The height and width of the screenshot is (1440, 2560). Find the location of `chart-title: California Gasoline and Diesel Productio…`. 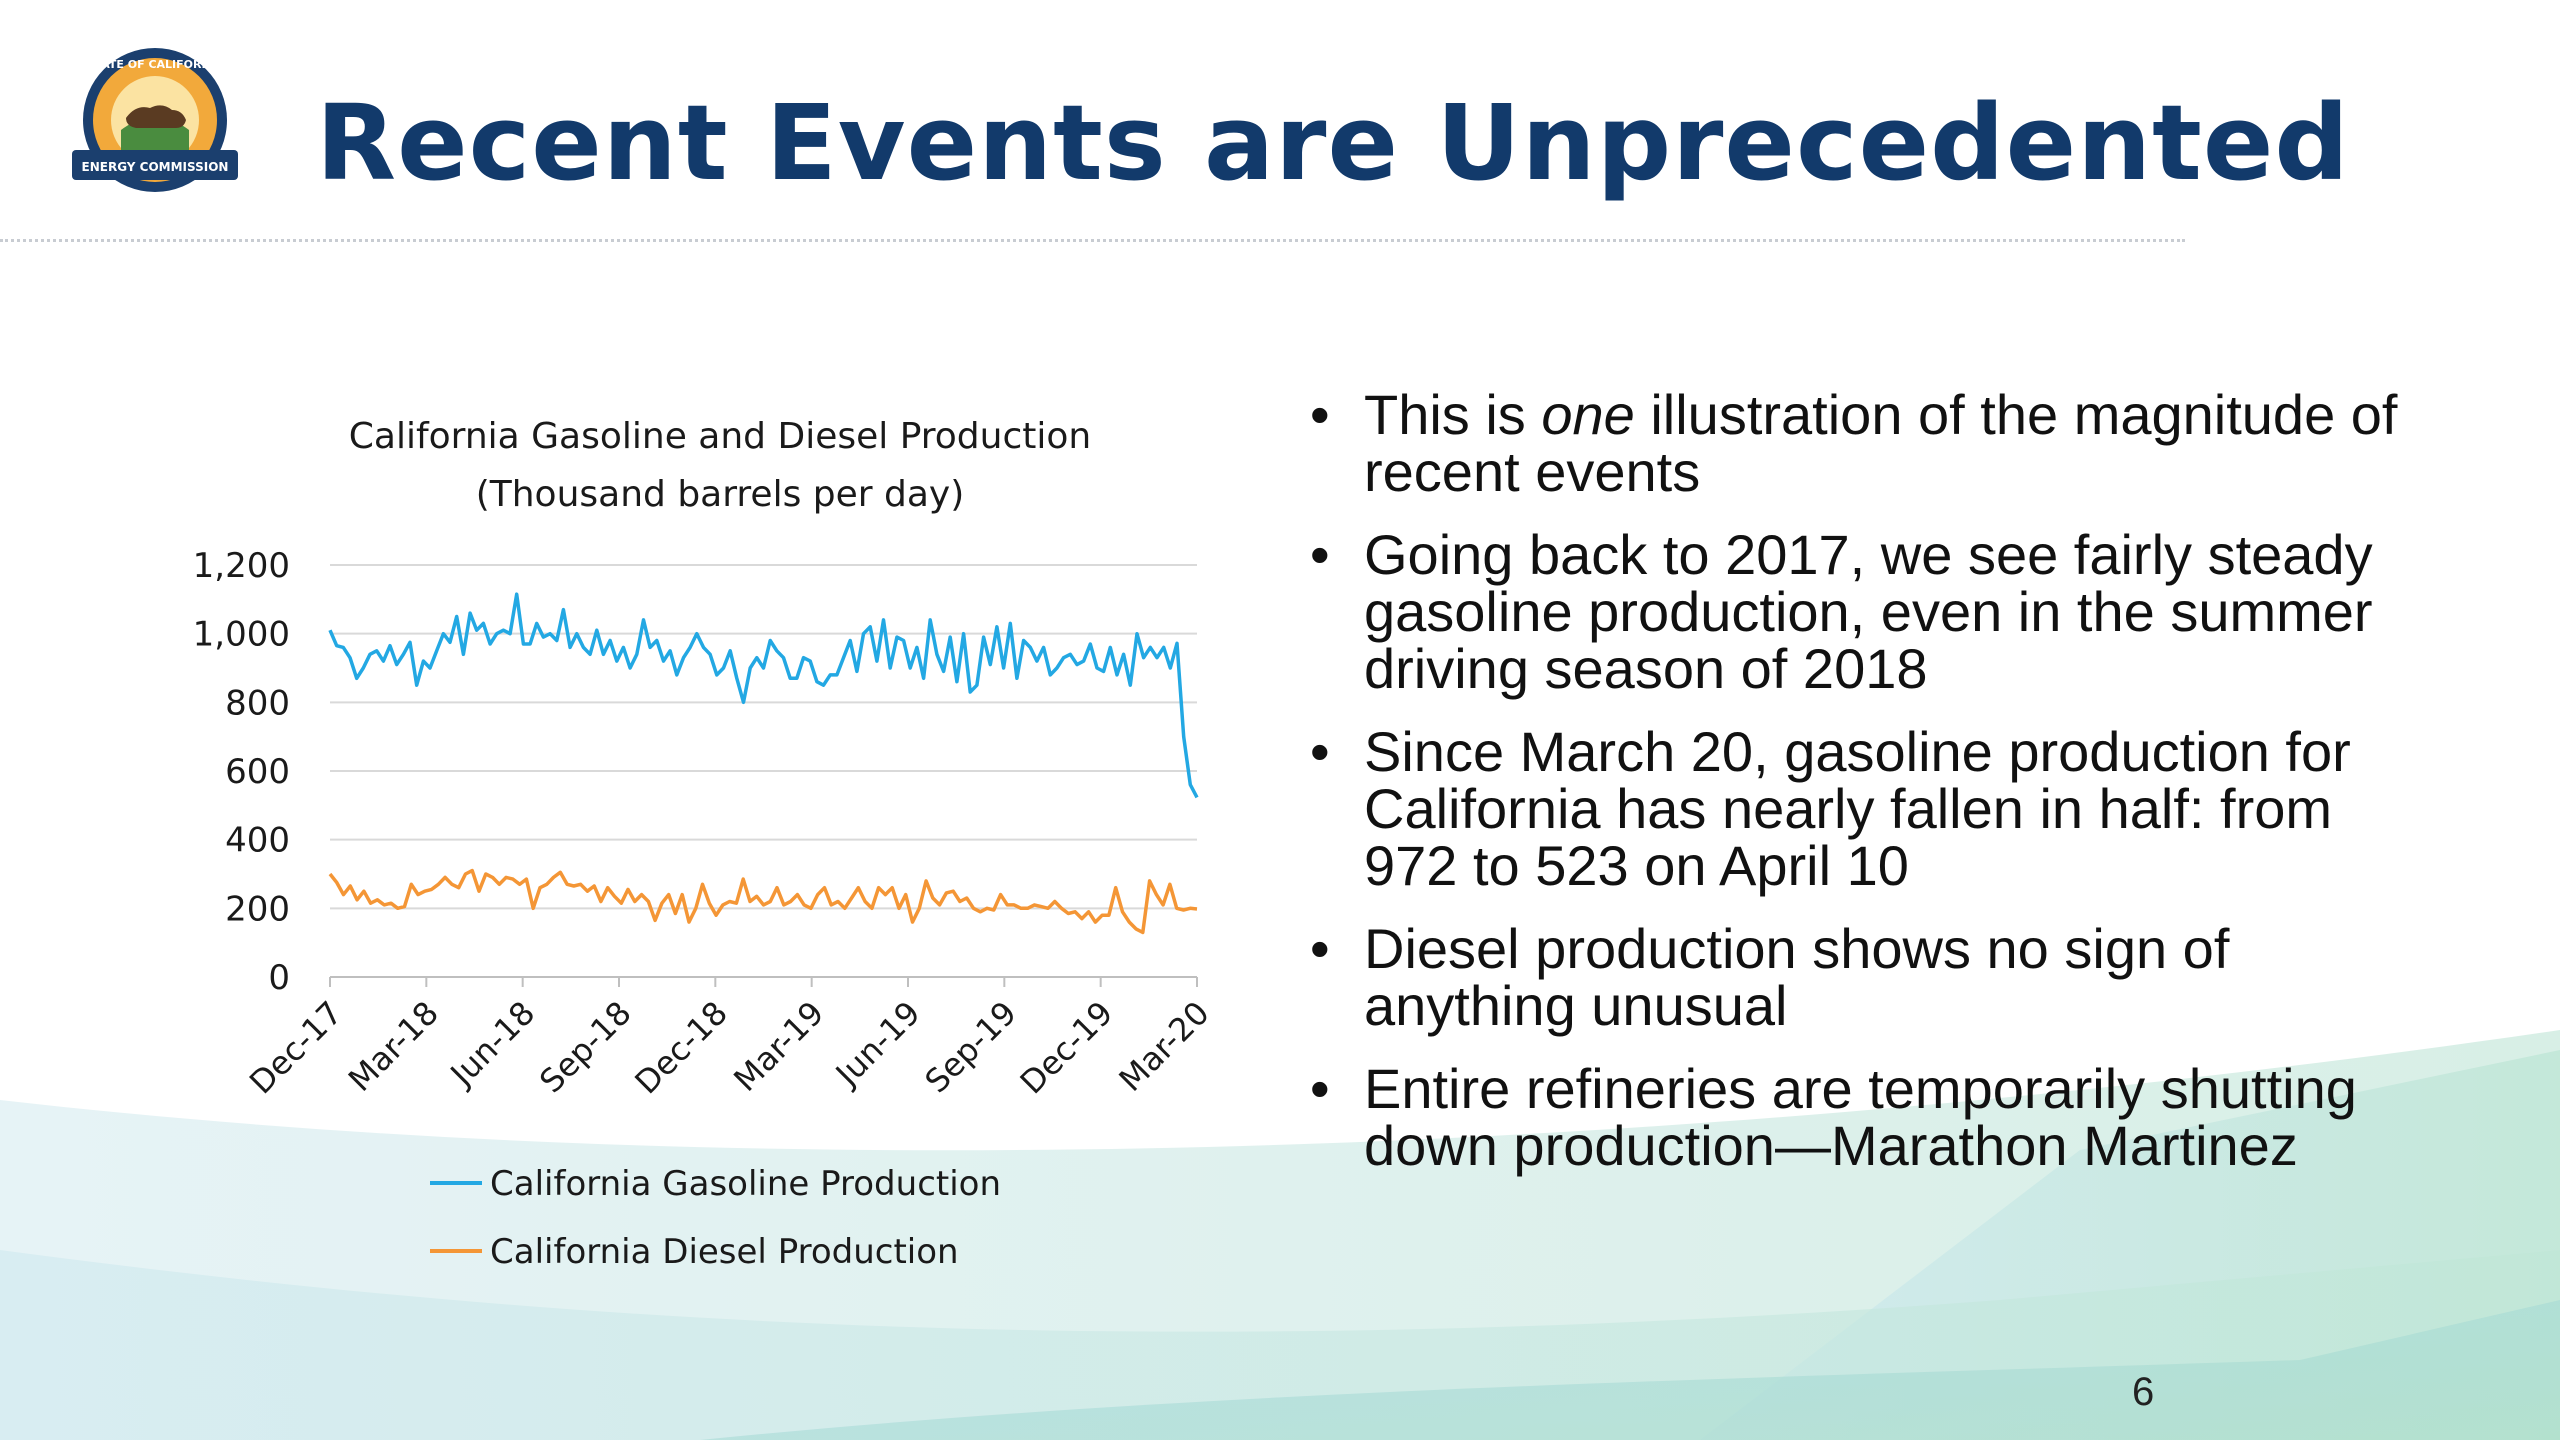

chart-title: California Gasoline and Diesel Productio… is located at coordinates (720, 436).